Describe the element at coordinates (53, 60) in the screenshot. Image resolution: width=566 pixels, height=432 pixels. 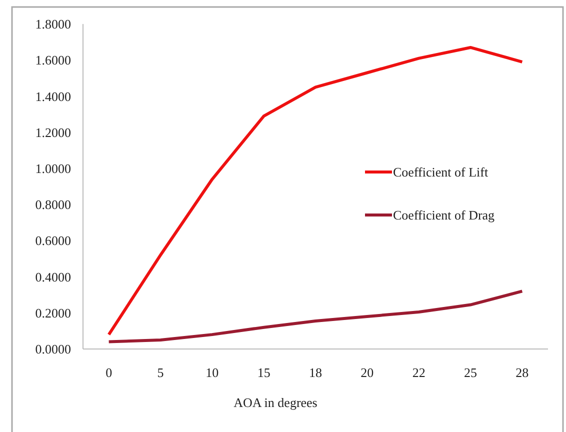
I see `y-tick-label: 1.6000` at that location.